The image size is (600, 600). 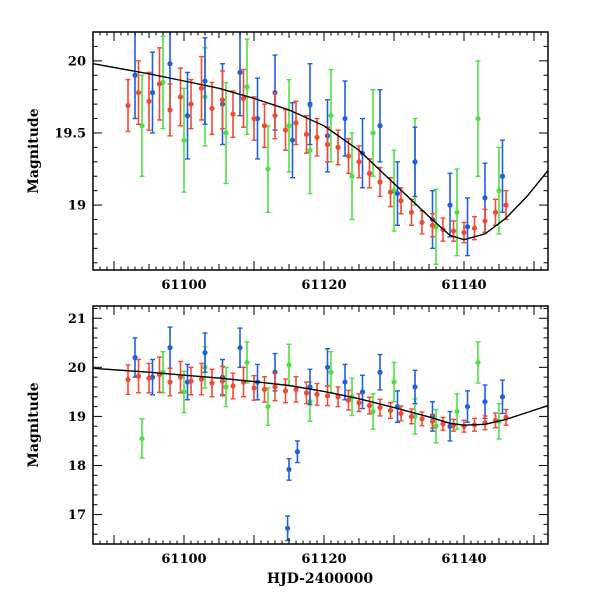 What do you see at coordinates (323, 559) in the screenshot?
I see `lower-x-tick-label: 61120` at bounding box center [323, 559].